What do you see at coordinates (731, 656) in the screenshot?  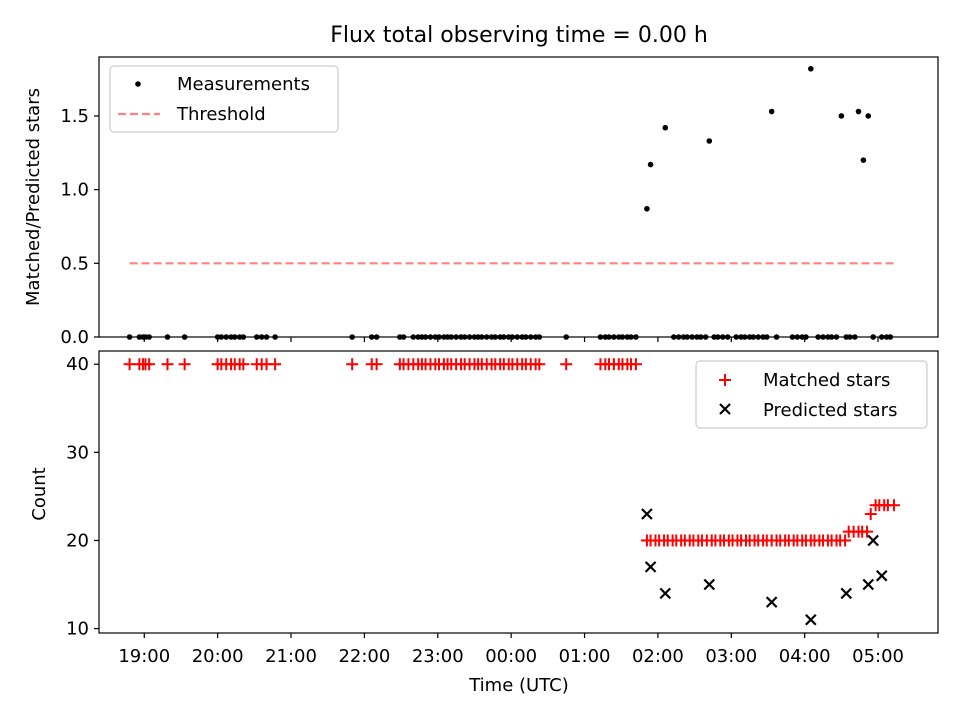 I see `x-tick-label: 03:00` at bounding box center [731, 656].